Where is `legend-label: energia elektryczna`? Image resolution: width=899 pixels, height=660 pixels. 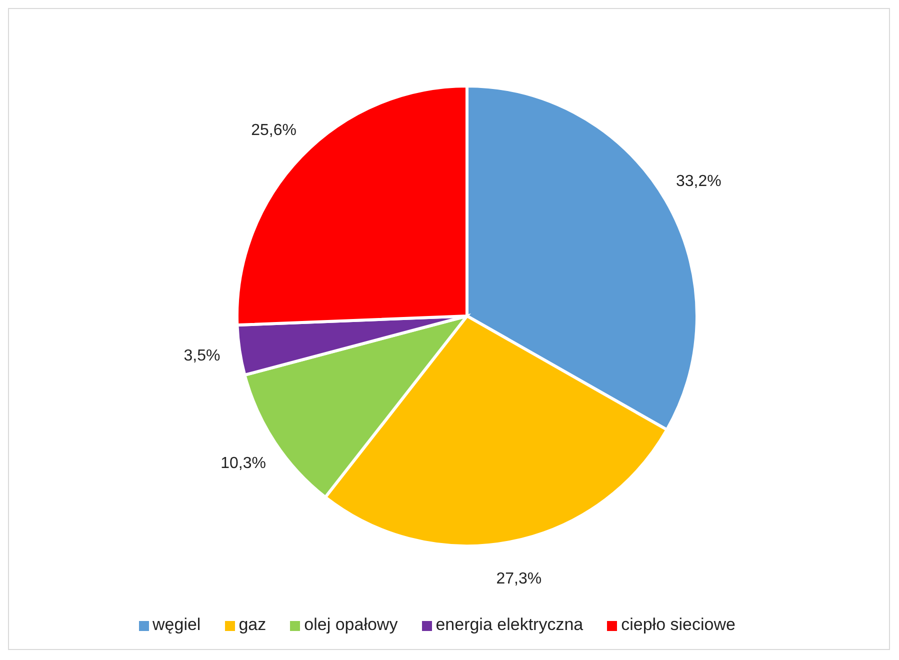 legend-label: energia elektryczna is located at coordinates (510, 624).